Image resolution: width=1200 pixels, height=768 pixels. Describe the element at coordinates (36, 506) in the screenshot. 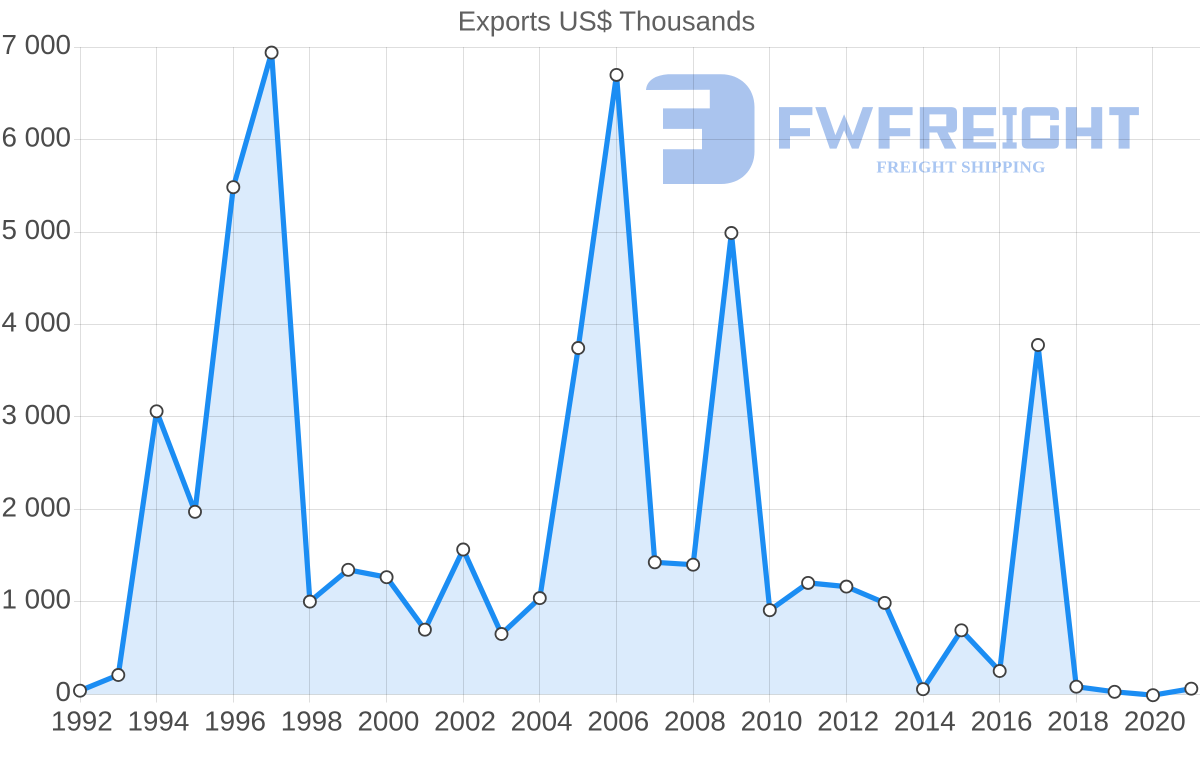

I see `svg-text: 2 000` at that location.